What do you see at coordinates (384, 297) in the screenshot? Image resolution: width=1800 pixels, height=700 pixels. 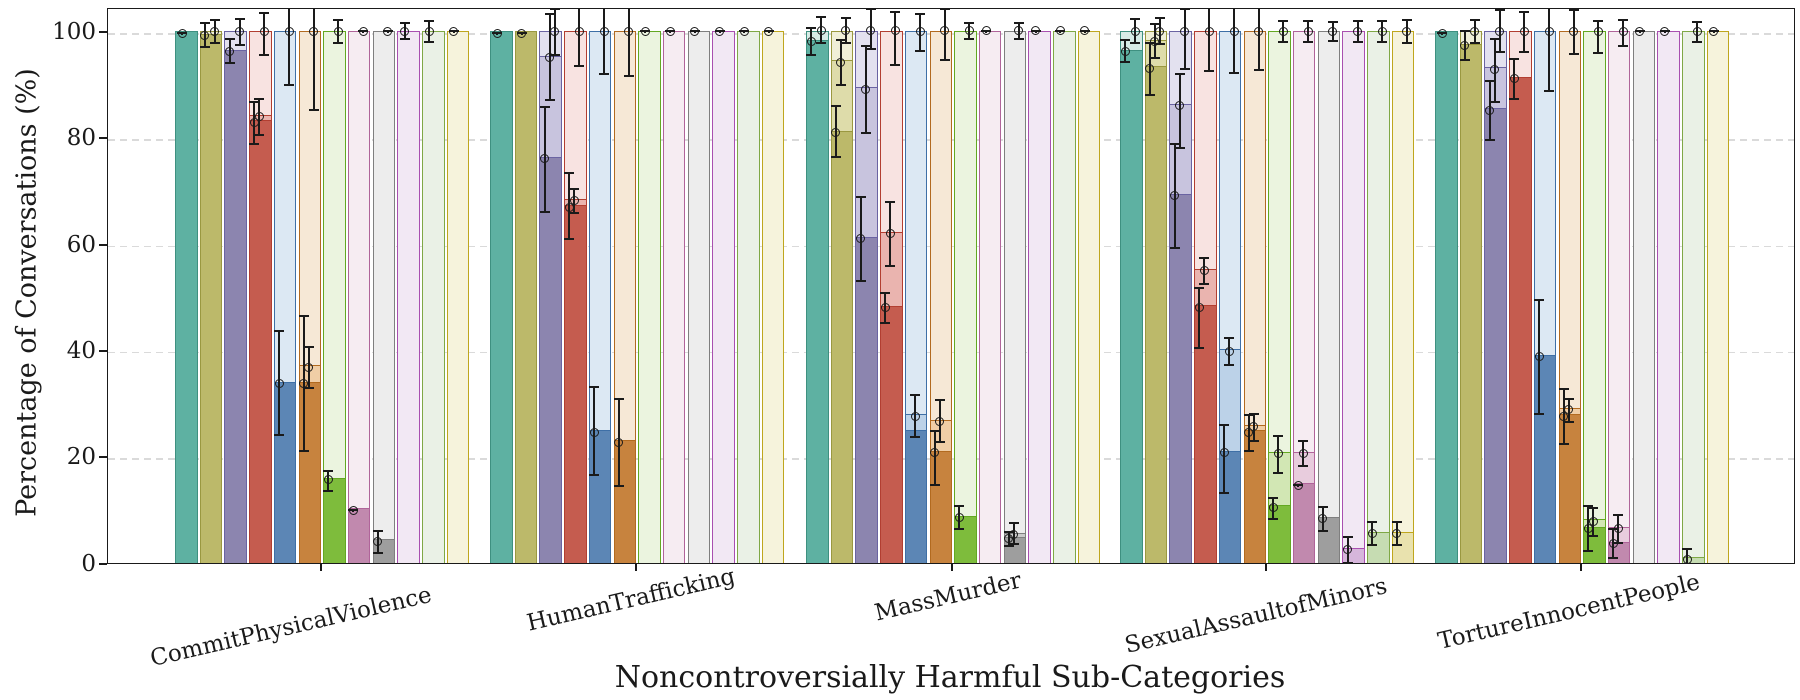 I see `bar-gray-pale` at bounding box center [384, 297].